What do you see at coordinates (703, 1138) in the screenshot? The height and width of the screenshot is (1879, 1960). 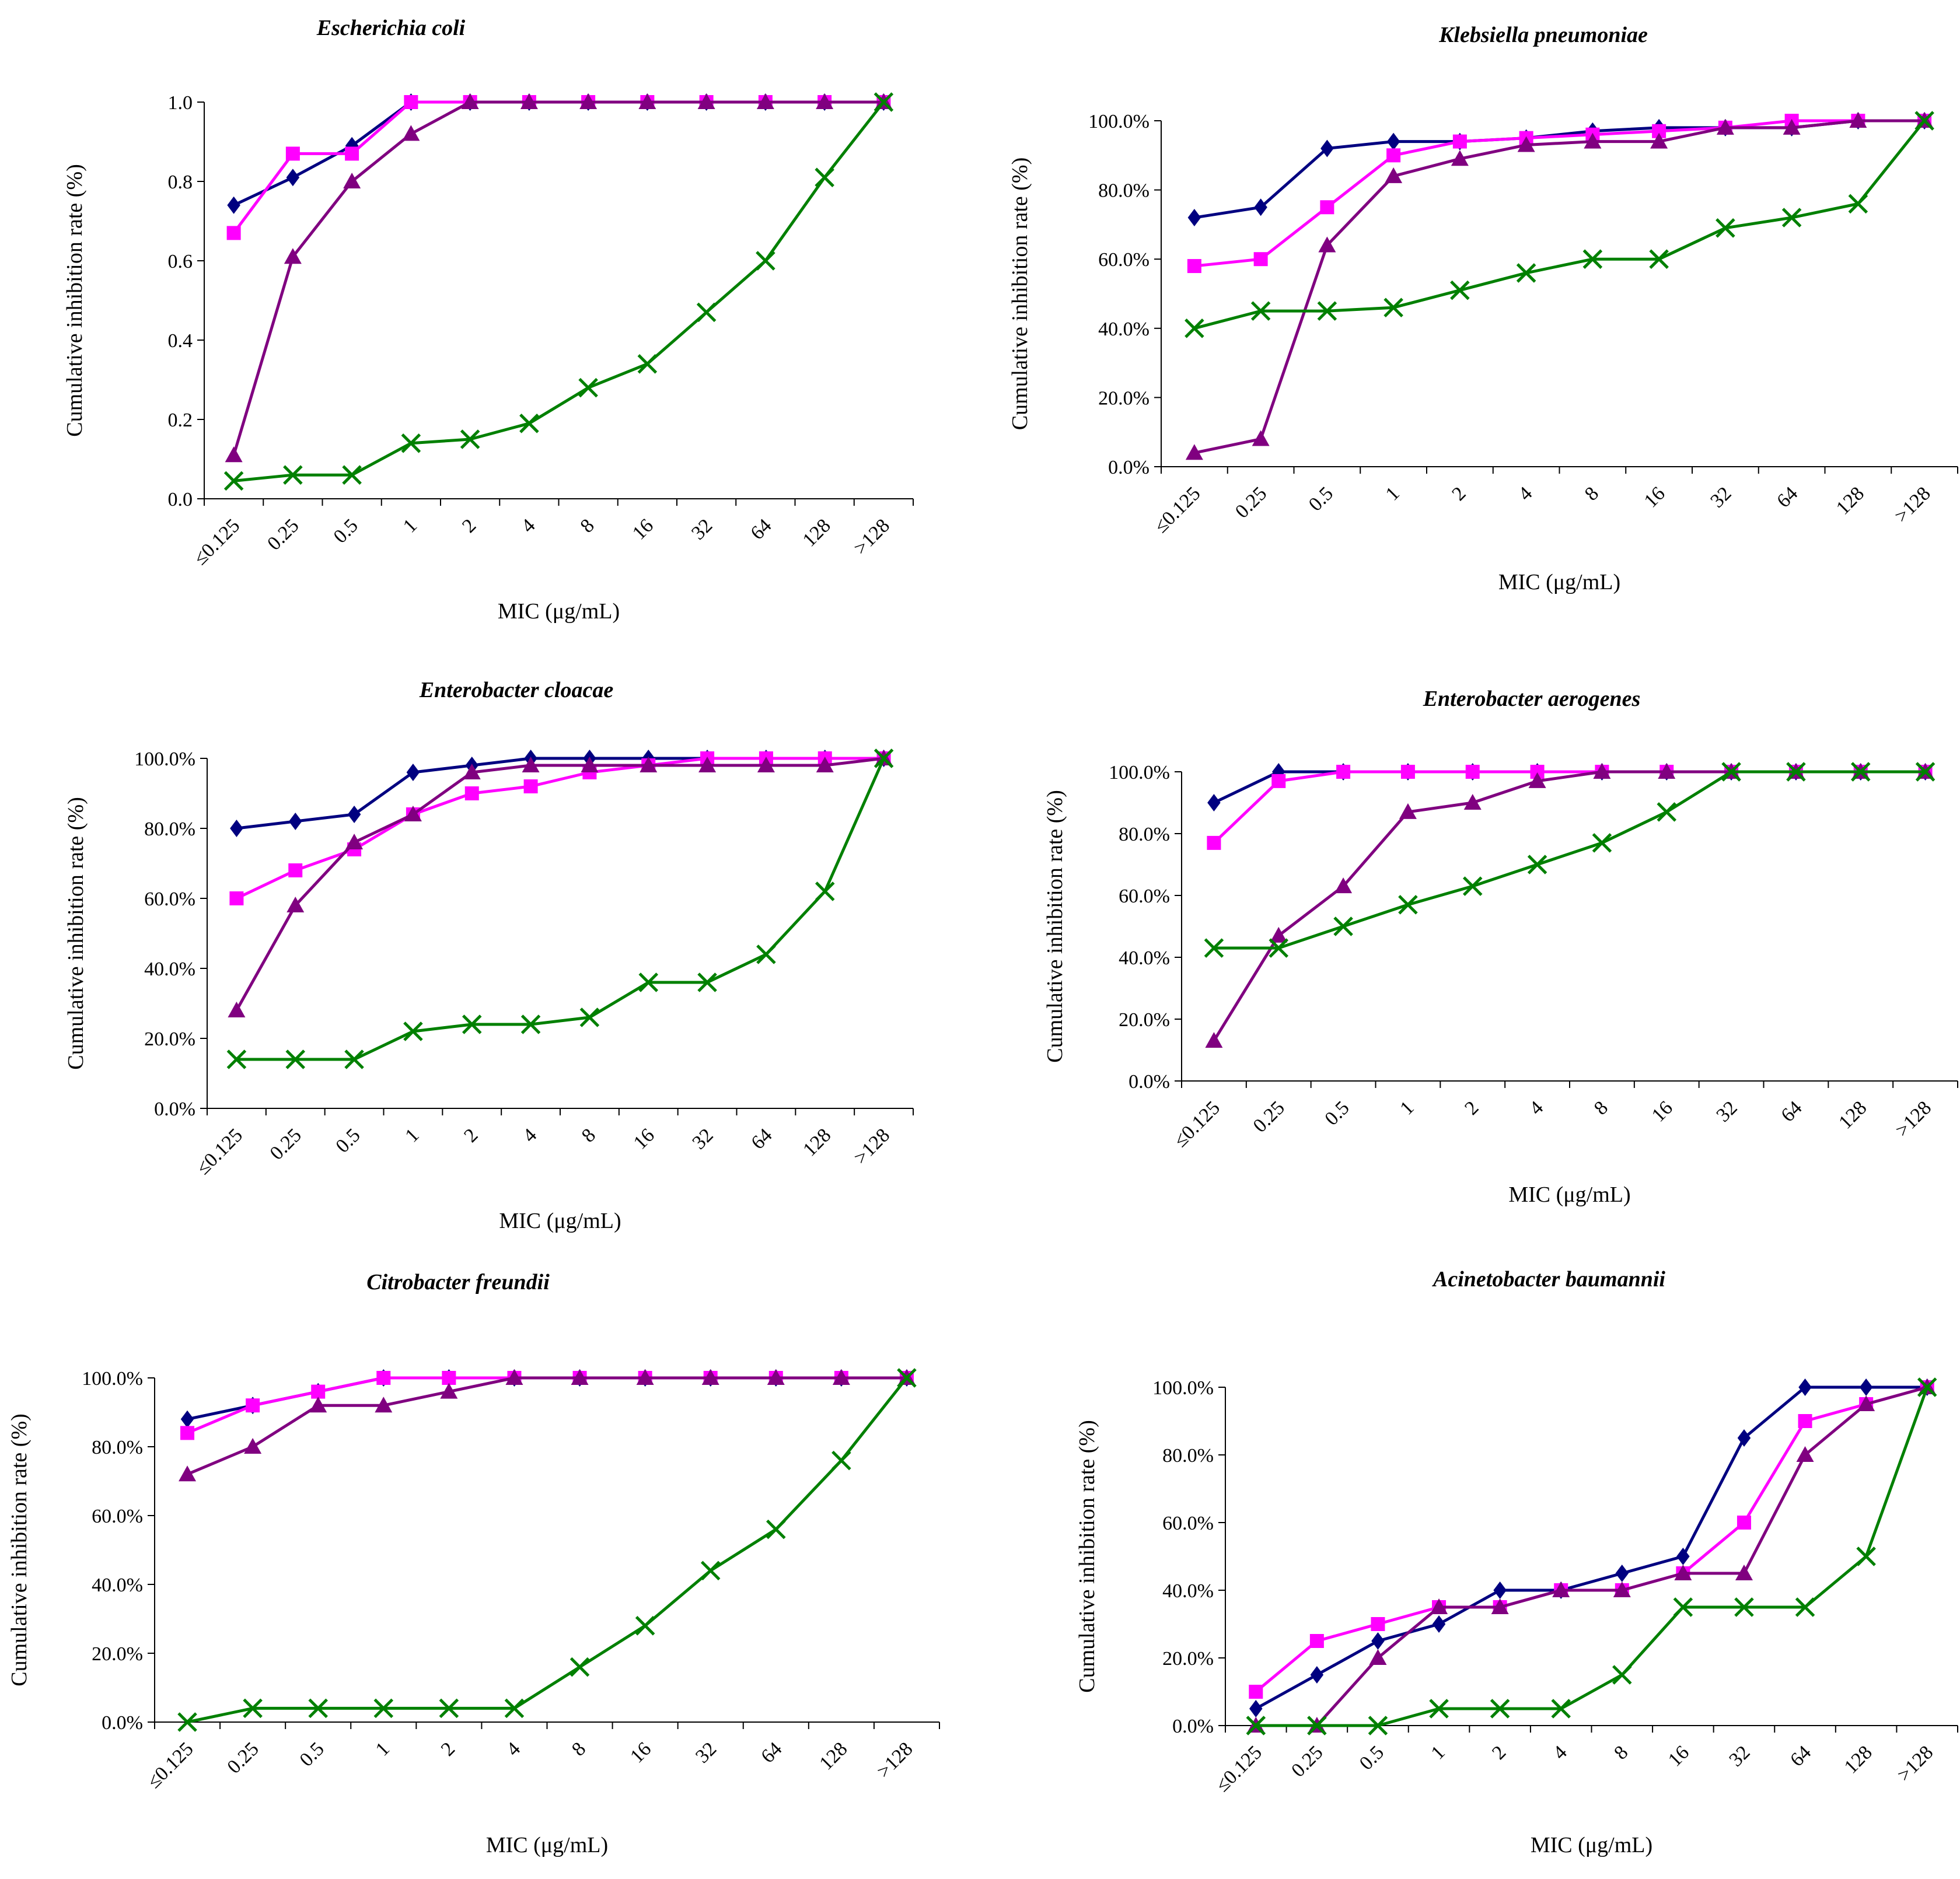 I see `x-tick-label: 32` at bounding box center [703, 1138].